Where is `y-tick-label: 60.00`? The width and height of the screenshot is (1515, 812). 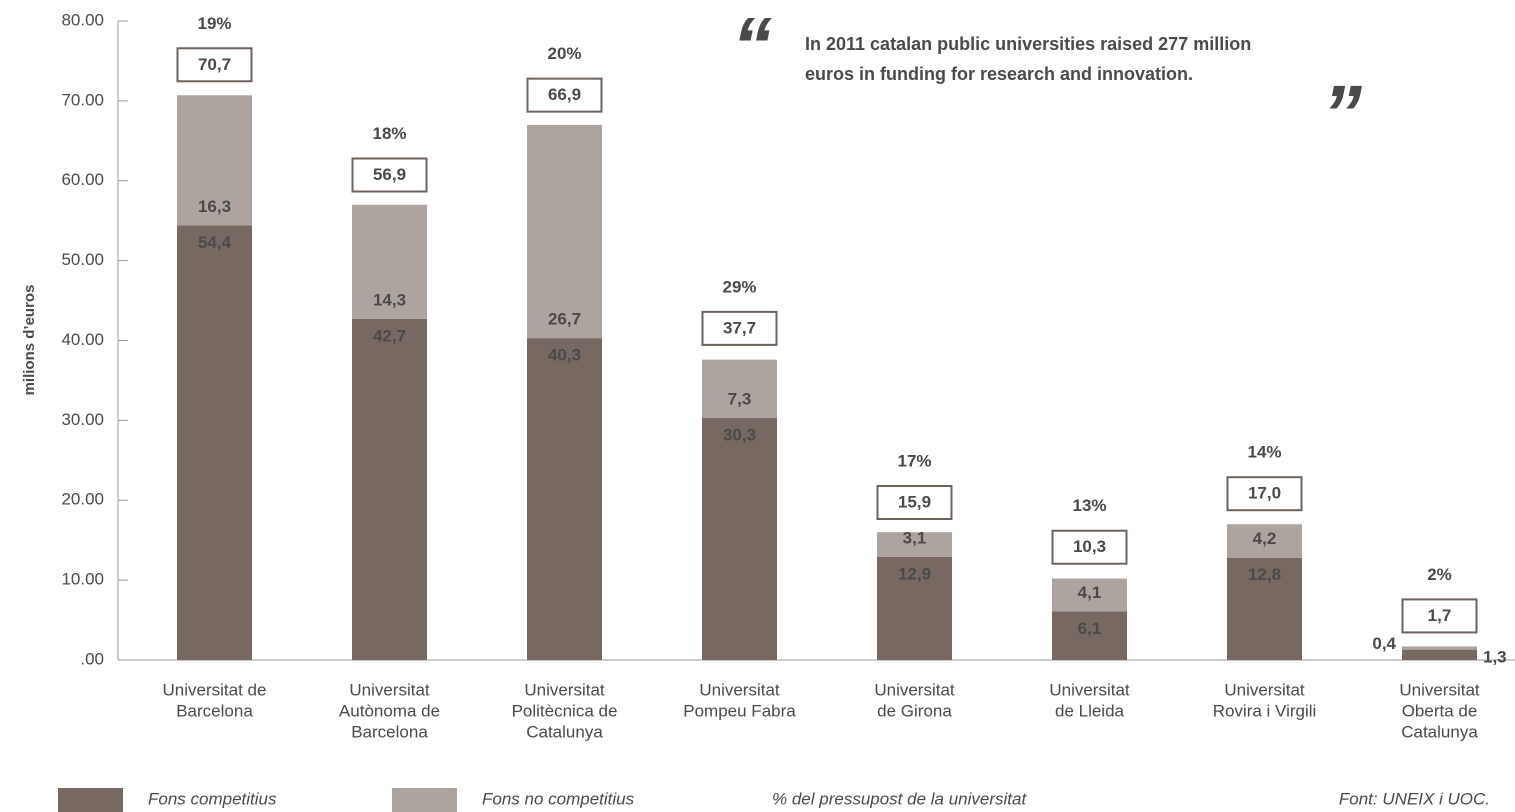
y-tick-label: 60.00 is located at coordinates (82, 179).